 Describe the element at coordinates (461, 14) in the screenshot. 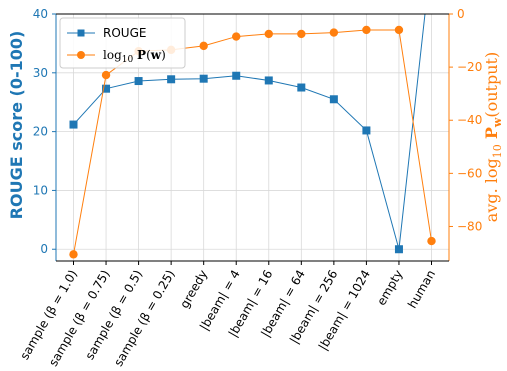

I see `y-right-tick-label: 0` at that location.